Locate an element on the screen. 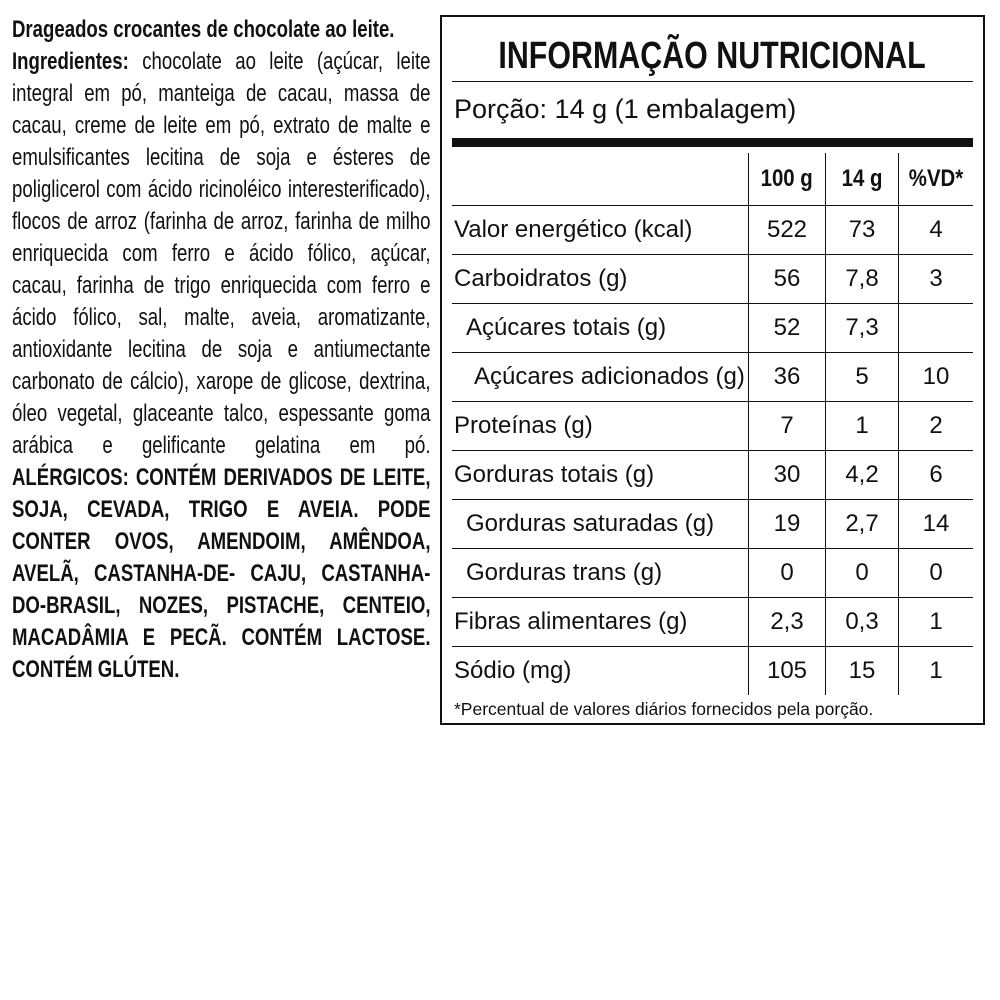  value-vd: 14 is located at coordinates (935, 524).